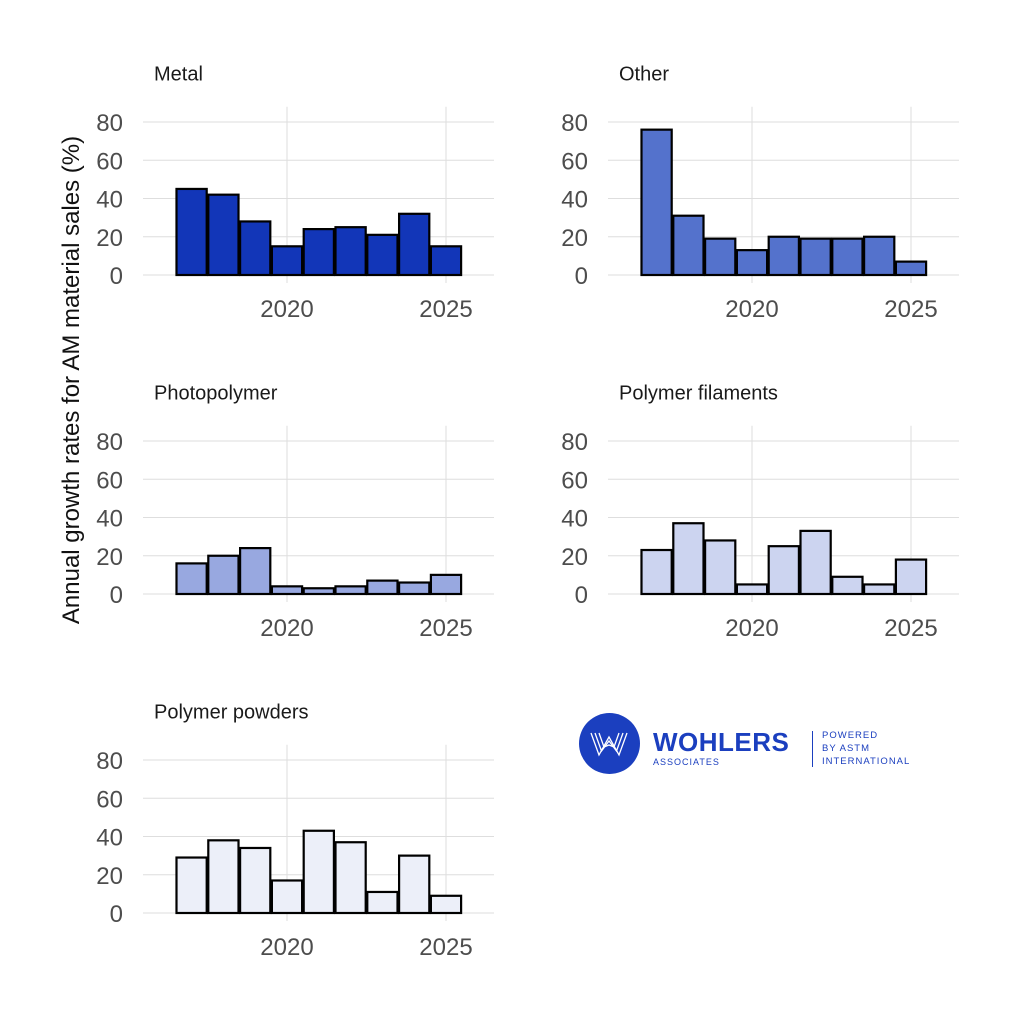  I want to click on wohlers-w-icon, so click(609, 743).